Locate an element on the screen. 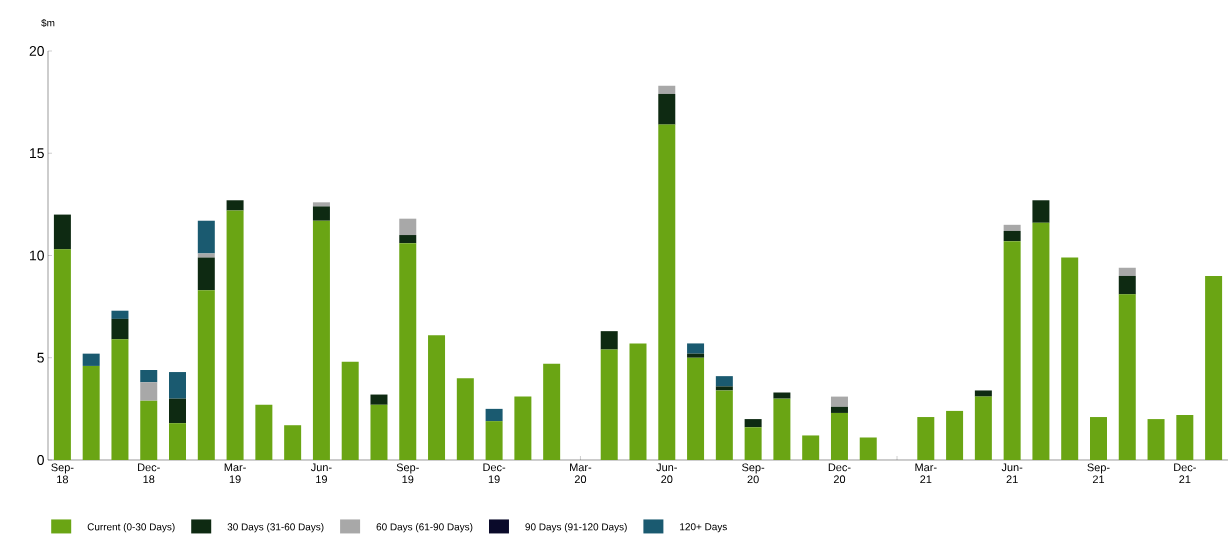 The height and width of the screenshot is (541, 1231). x-tick-label: Mar-19 is located at coordinates (235, 473).